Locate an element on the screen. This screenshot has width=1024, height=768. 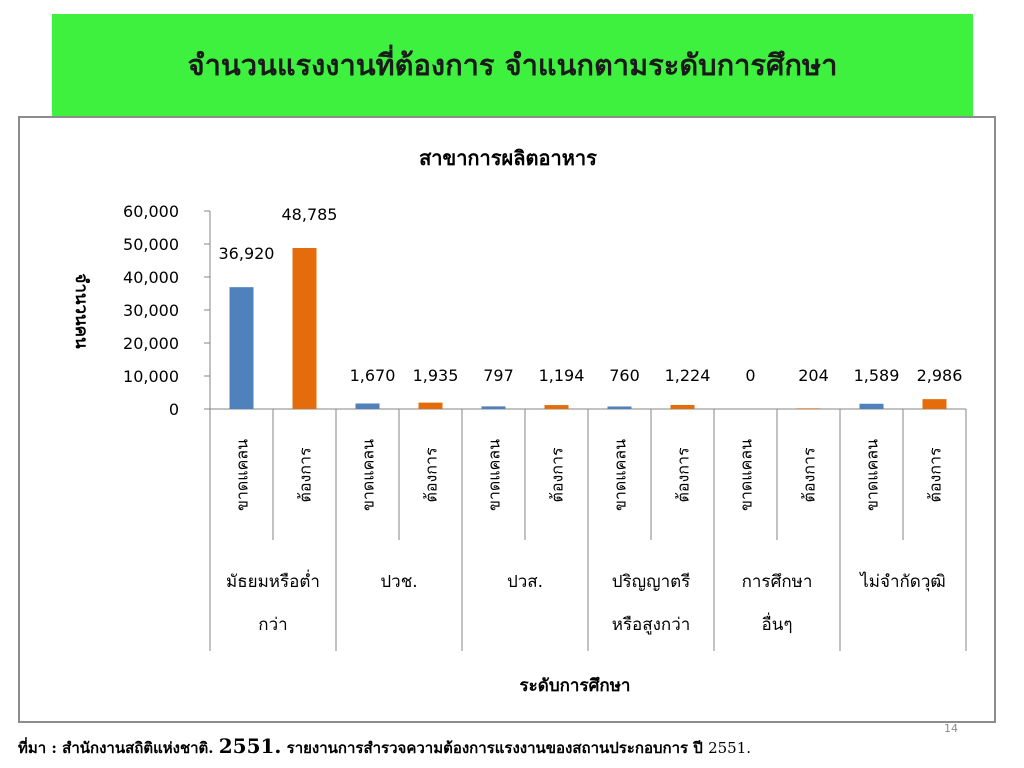
y-tick-label: 10,000 is located at coordinates (151, 376).